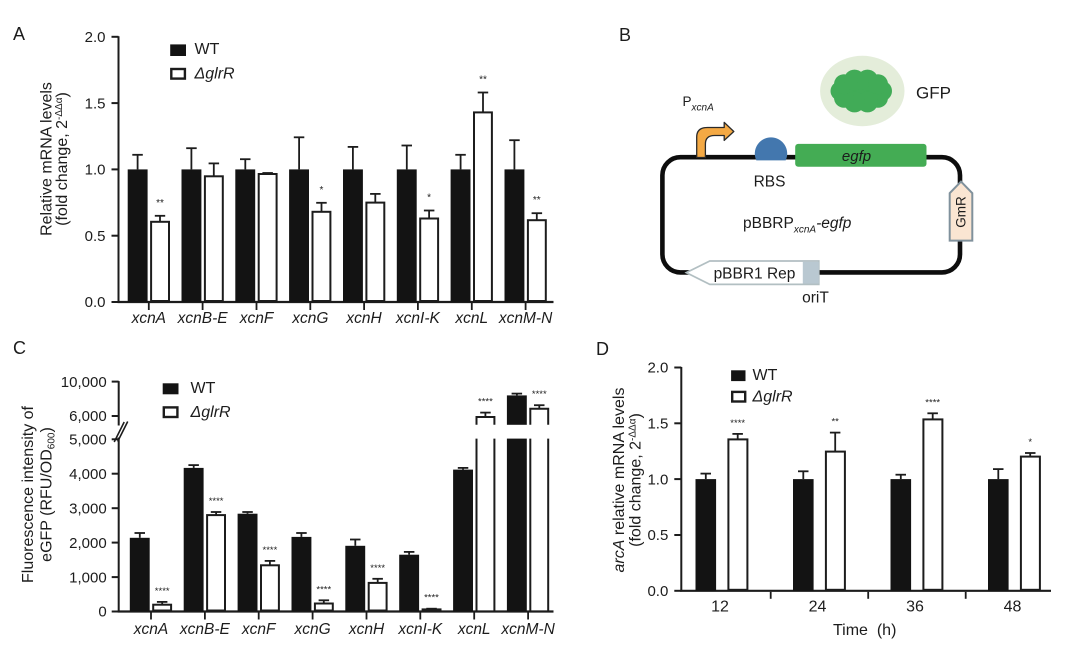  What do you see at coordinates (88, 577) in the screenshot?
I see `svg-text: 1,000` at bounding box center [88, 577].